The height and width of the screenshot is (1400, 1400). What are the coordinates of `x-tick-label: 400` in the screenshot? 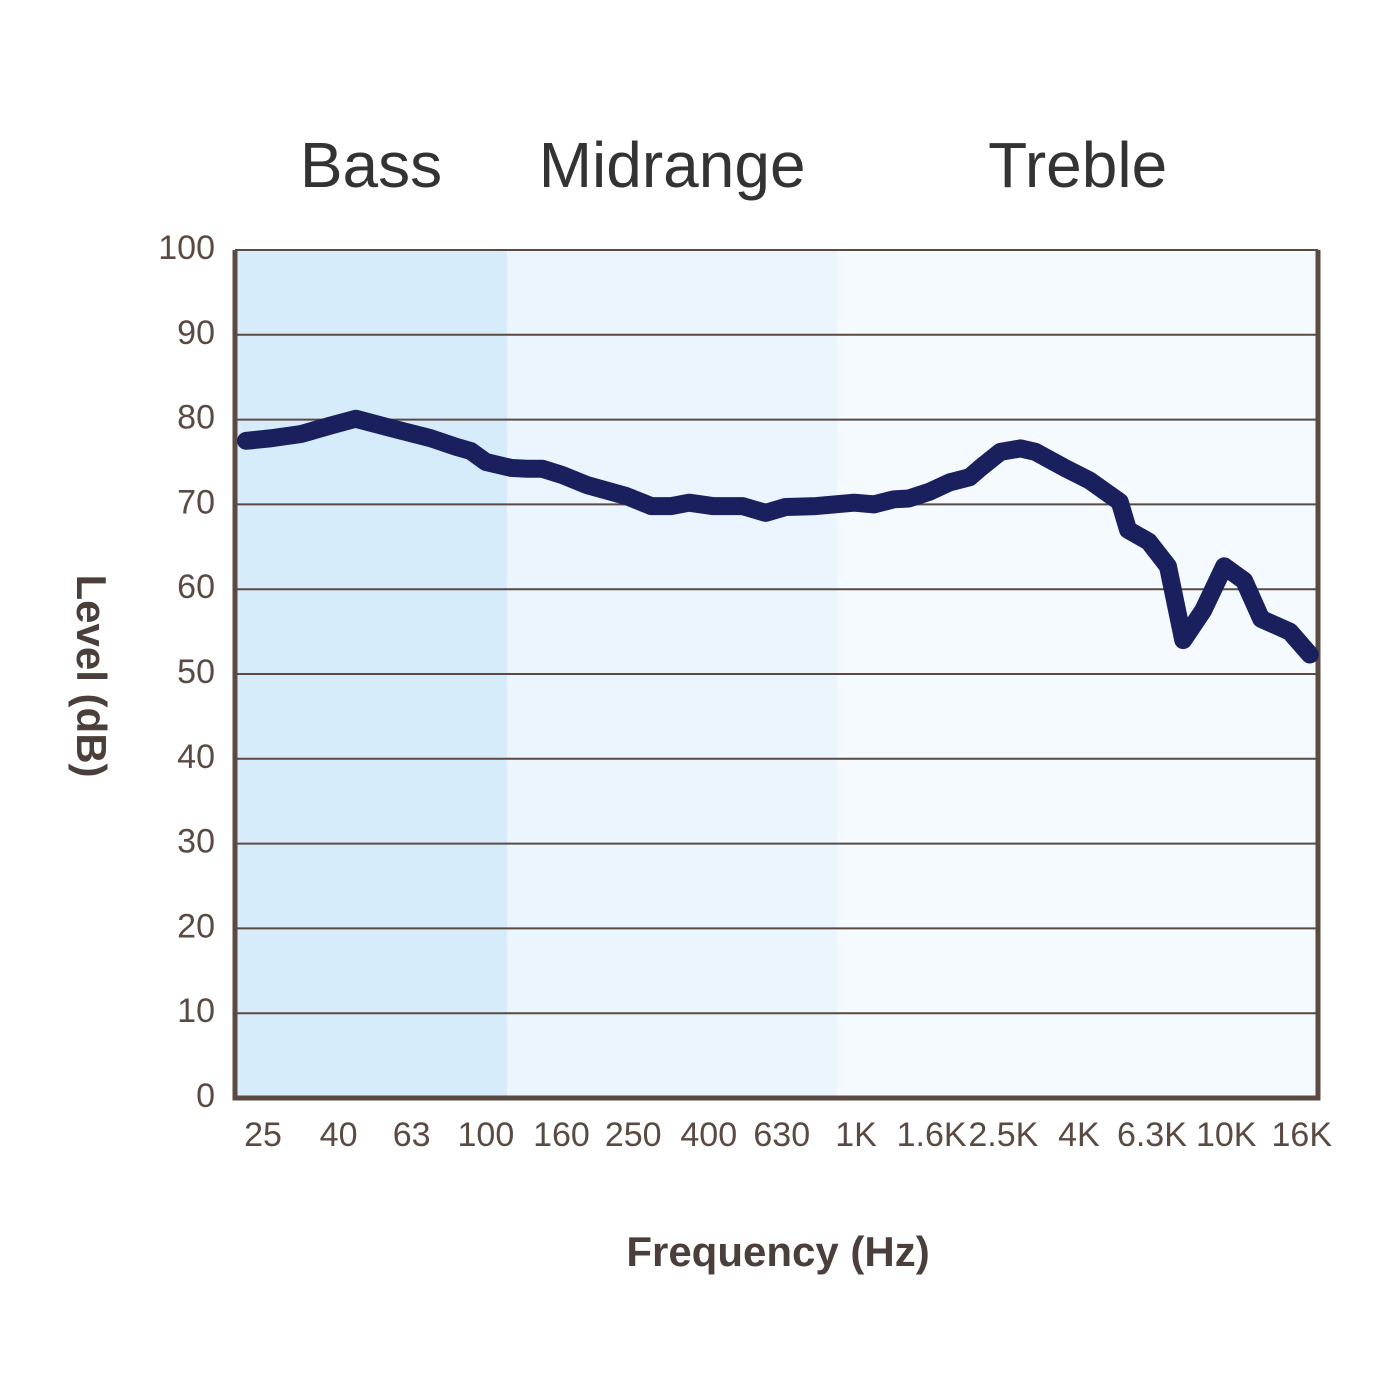 It's located at (708, 1135).